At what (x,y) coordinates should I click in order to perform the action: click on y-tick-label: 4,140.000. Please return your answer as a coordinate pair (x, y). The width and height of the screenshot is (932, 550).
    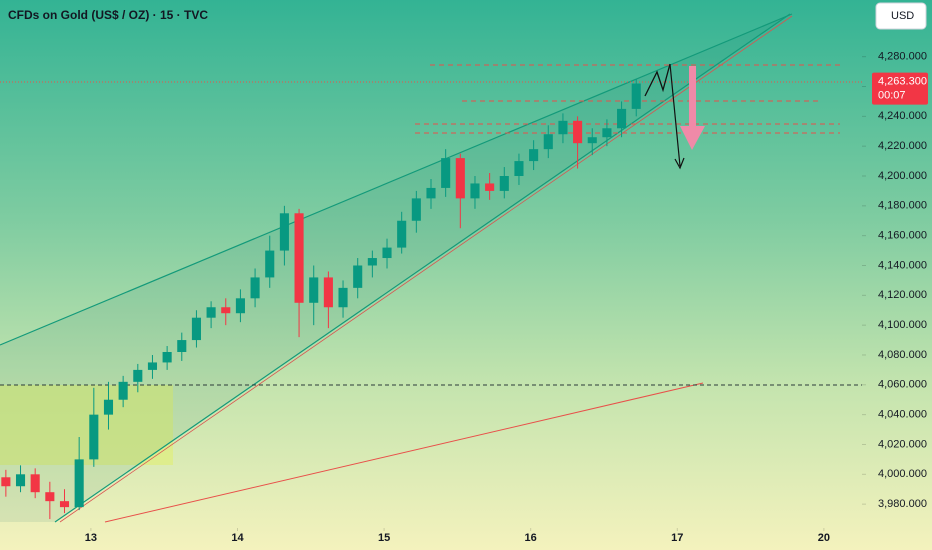
    Looking at the image, I should click on (902, 265).